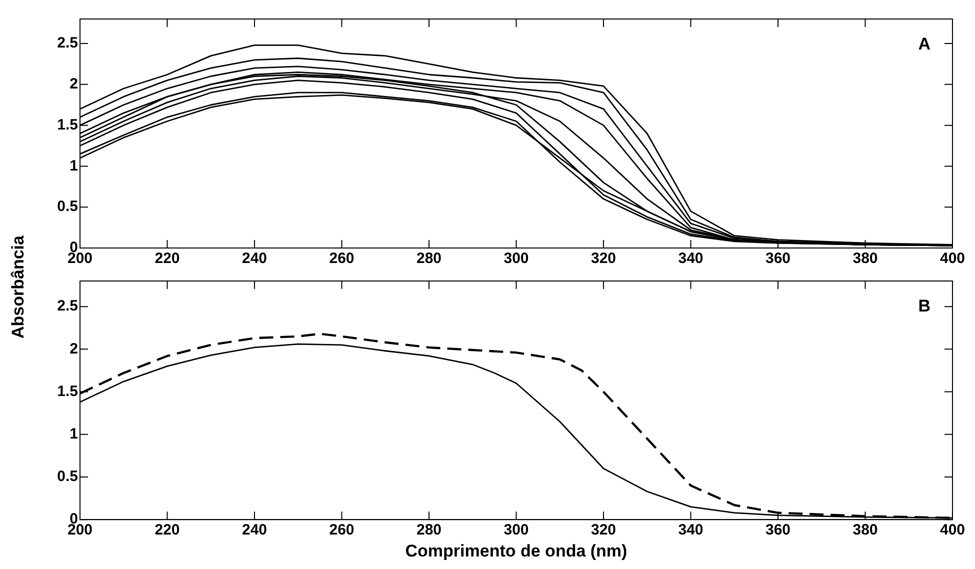 The width and height of the screenshot is (975, 569). Describe the element at coordinates (924, 44) in the screenshot. I see `annotation: A` at that location.